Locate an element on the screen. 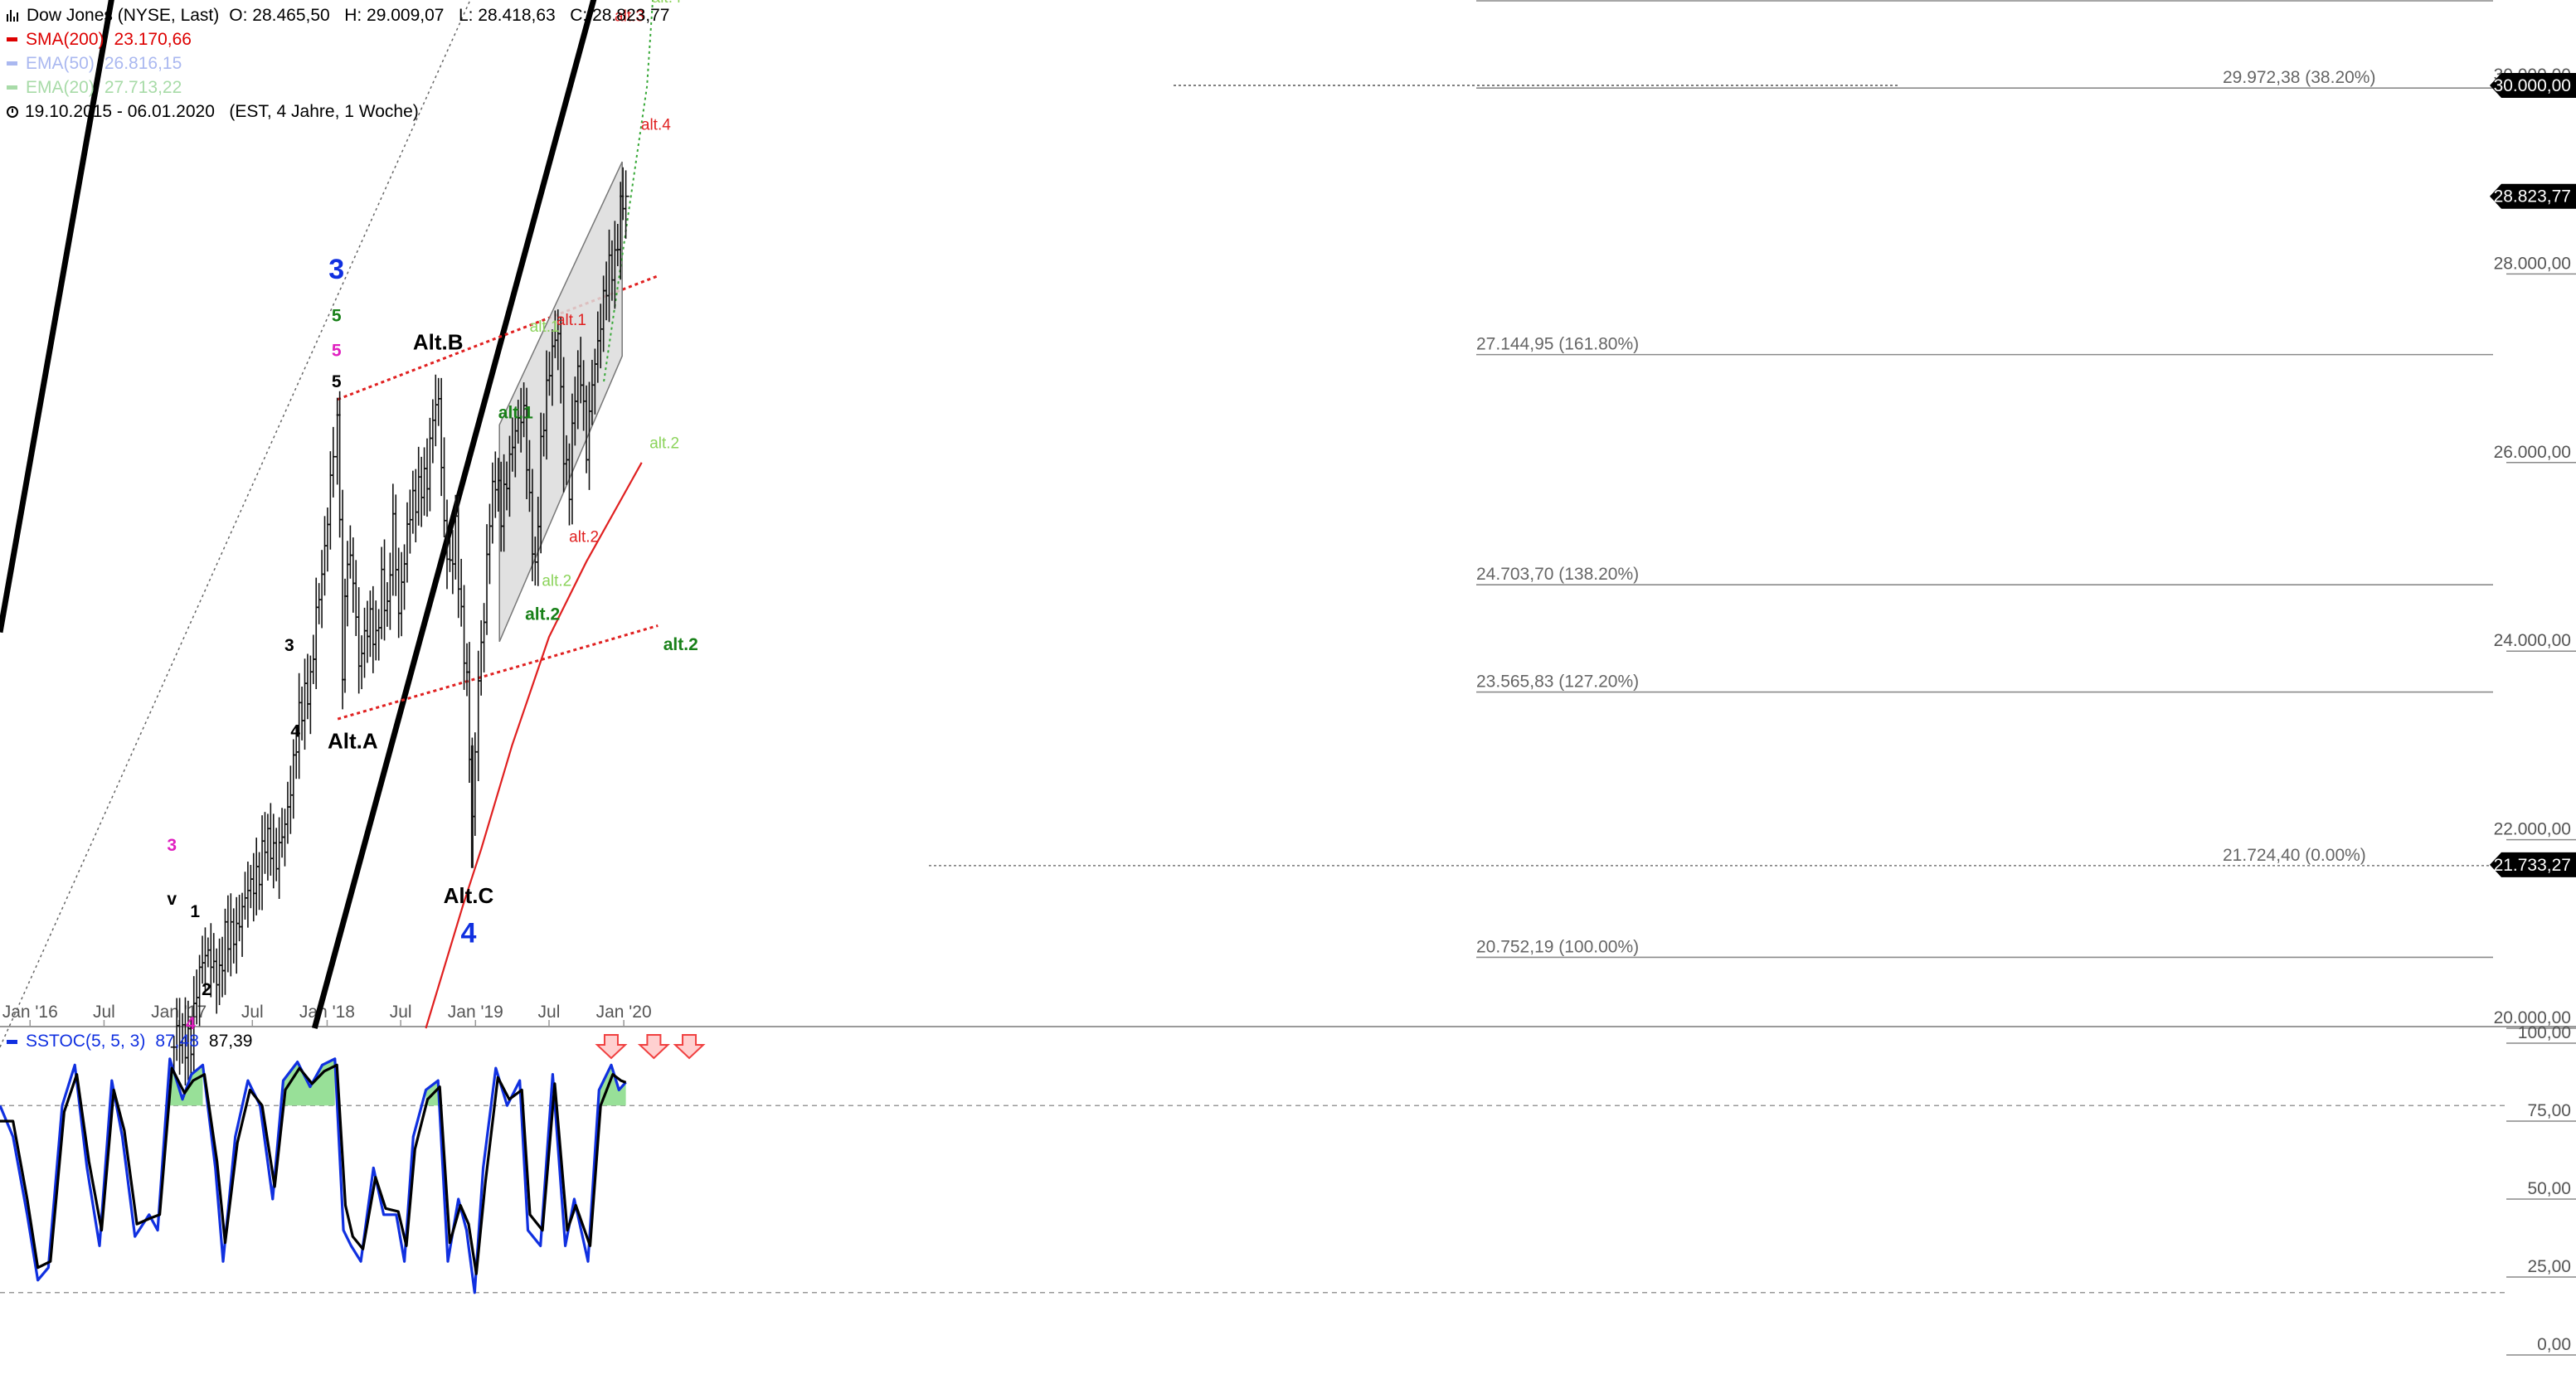 This screenshot has height=1384, width=2576. y-tick-label: 22.000,00 is located at coordinates (2532, 830).